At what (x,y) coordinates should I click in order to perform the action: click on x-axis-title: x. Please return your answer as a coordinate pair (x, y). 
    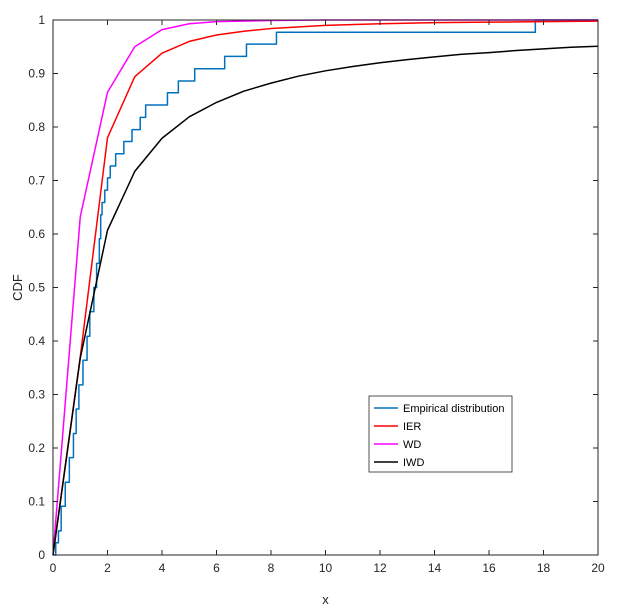
    Looking at the image, I should click on (325, 599).